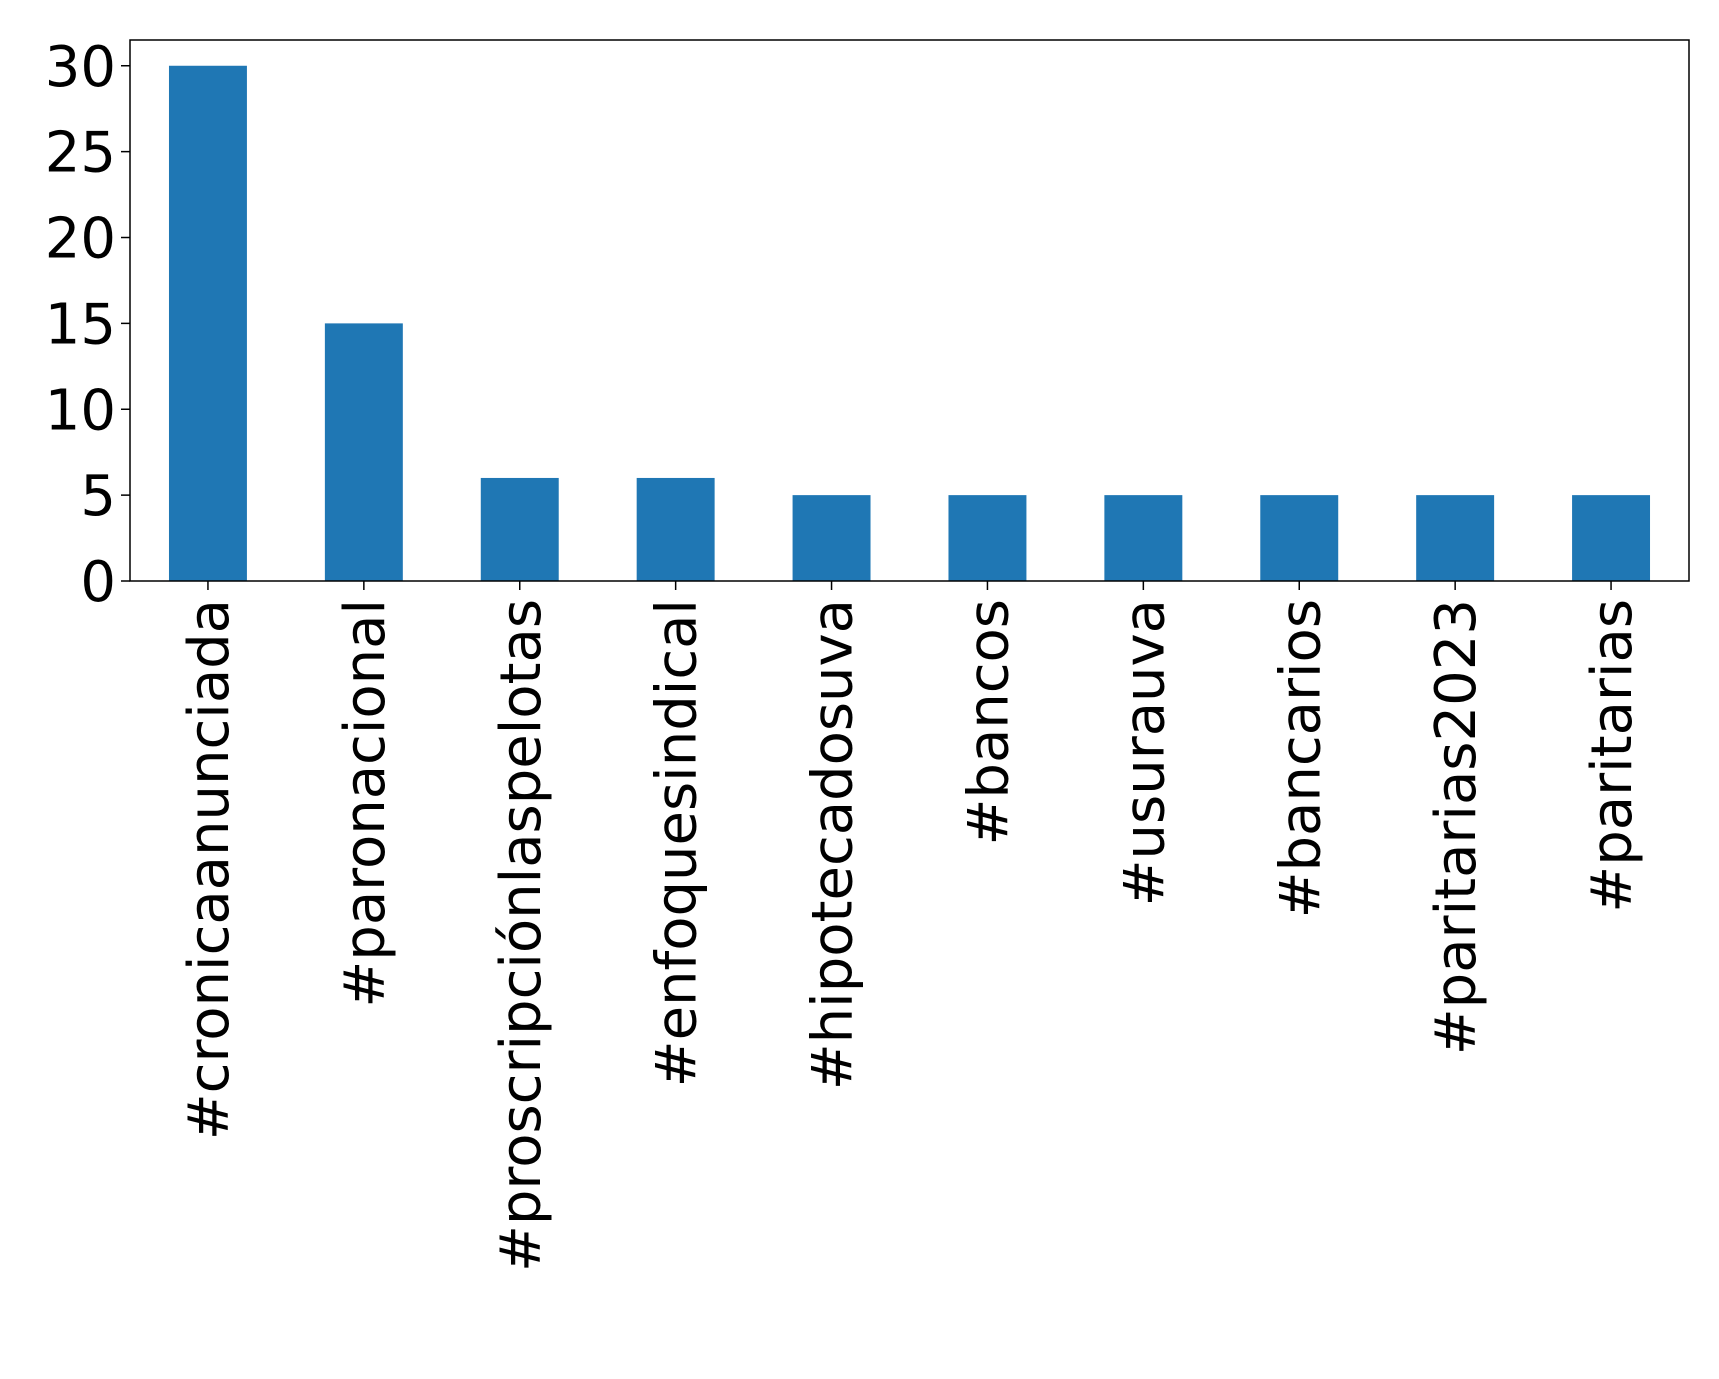  I want to click on x-tick-label: #enfoquesindical, so click(677, 843).